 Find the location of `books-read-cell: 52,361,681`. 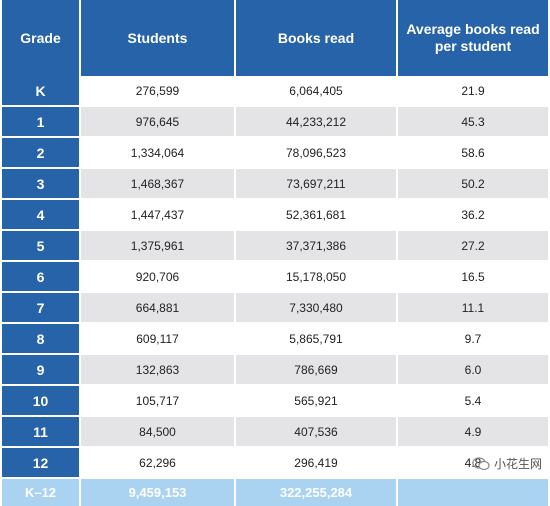

books-read-cell: 52,361,681 is located at coordinates (316, 215).